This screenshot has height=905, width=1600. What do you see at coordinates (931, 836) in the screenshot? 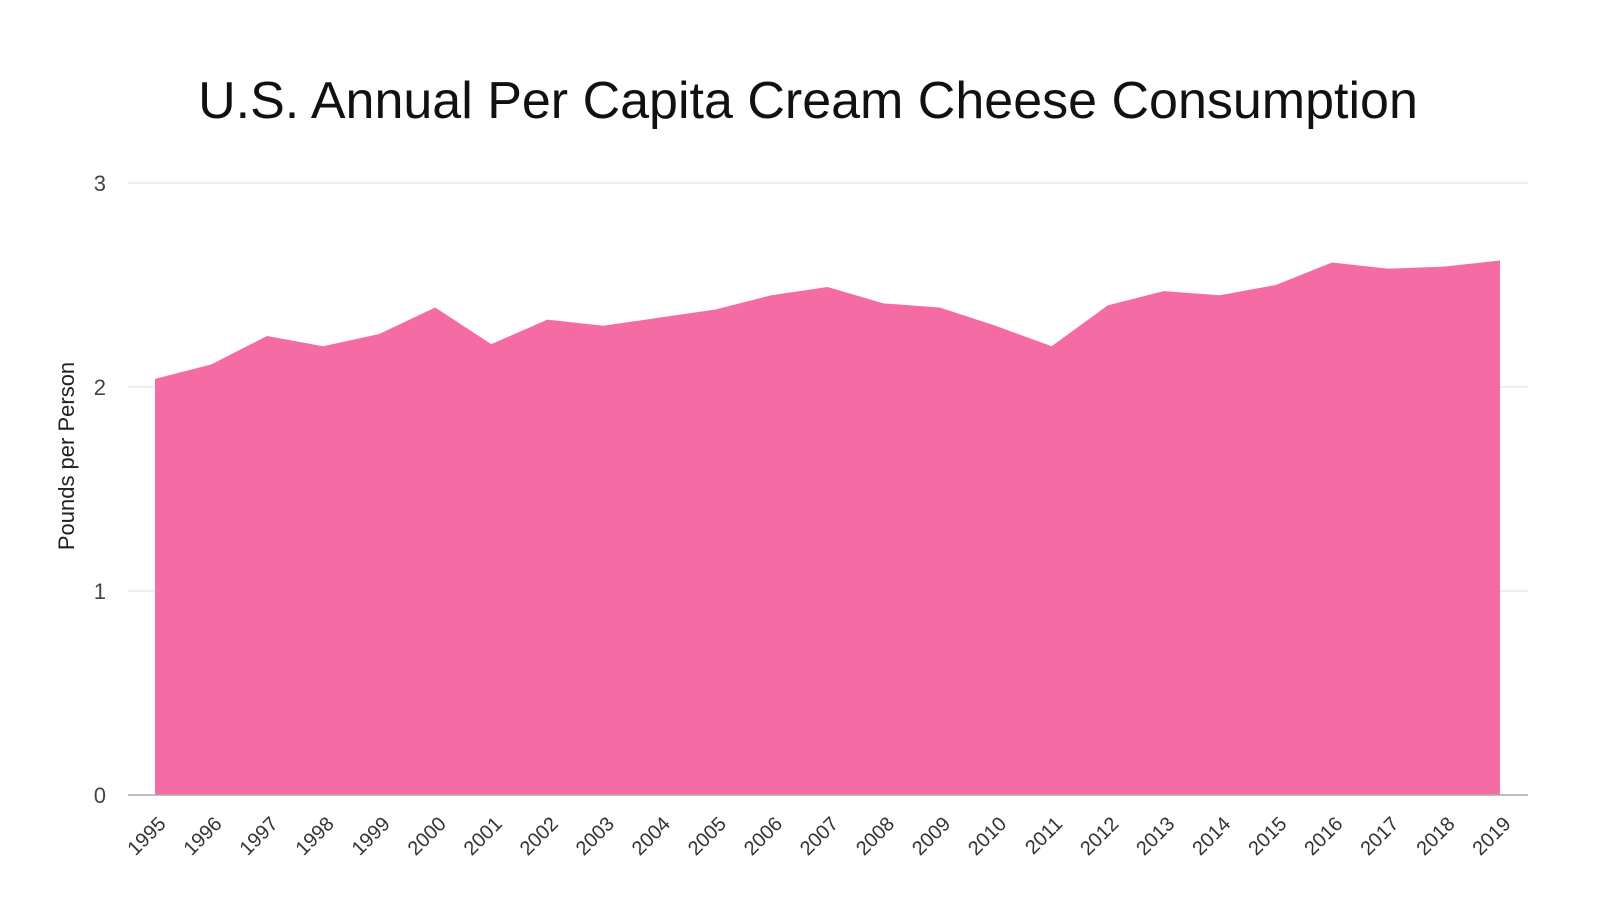
I see `x-tick-label: 2009` at bounding box center [931, 836].